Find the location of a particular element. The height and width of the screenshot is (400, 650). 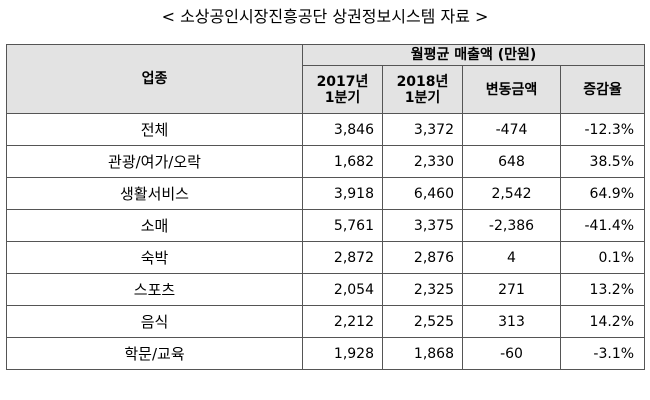

table-row: 소매 5,761 3,375 -2,386 -41.4% is located at coordinates (326, 225).